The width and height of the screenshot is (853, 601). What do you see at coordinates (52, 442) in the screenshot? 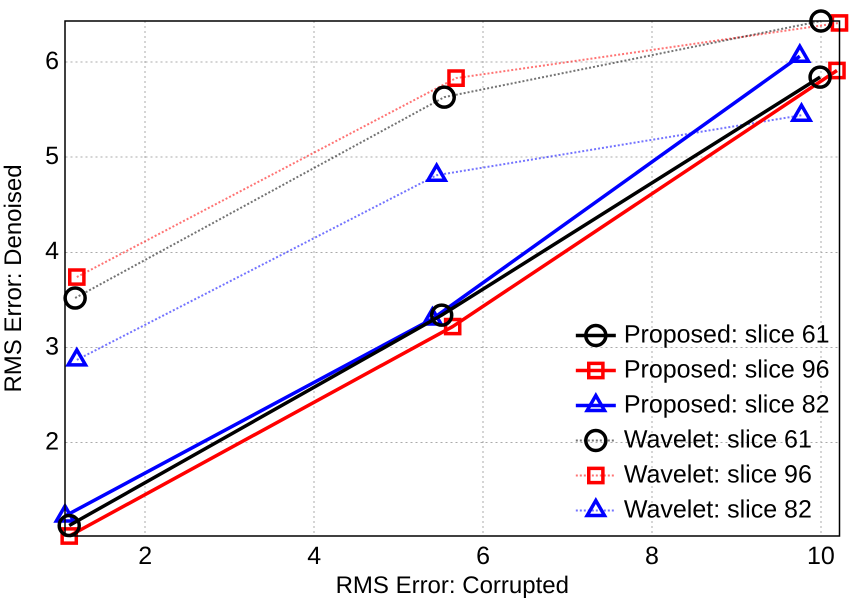
I see `y-tick-label: 2` at bounding box center [52, 442].